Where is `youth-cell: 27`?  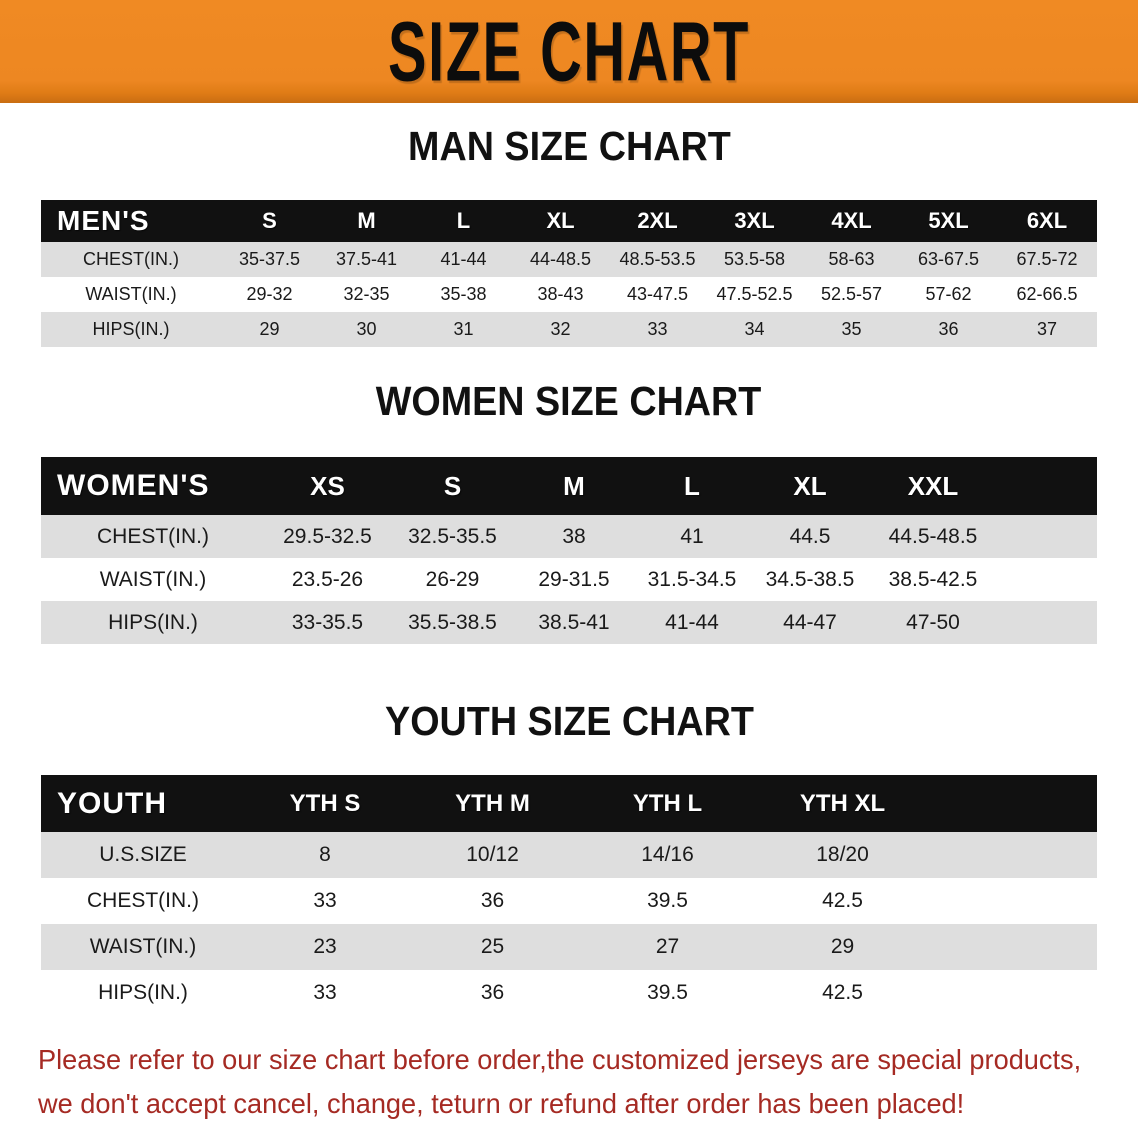 youth-cell: 27 is located at coordinates (667, 947).